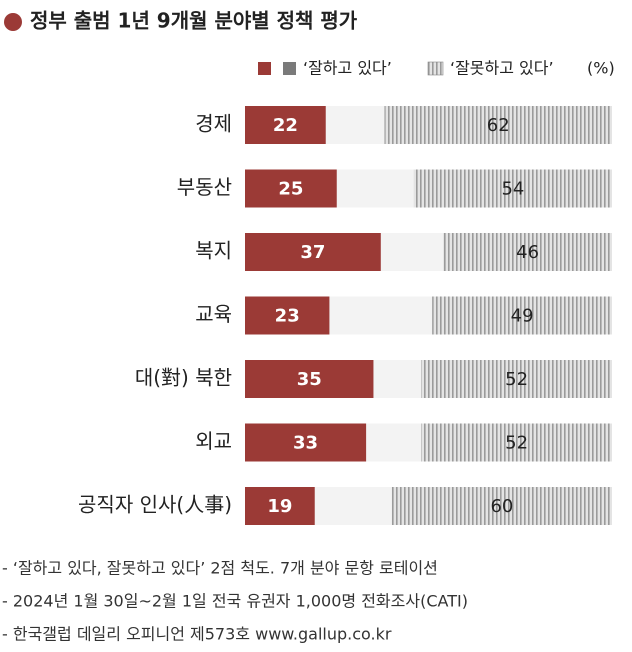 The image size is (632, 652). I want to click on value-label: 19, so click(279, 506).